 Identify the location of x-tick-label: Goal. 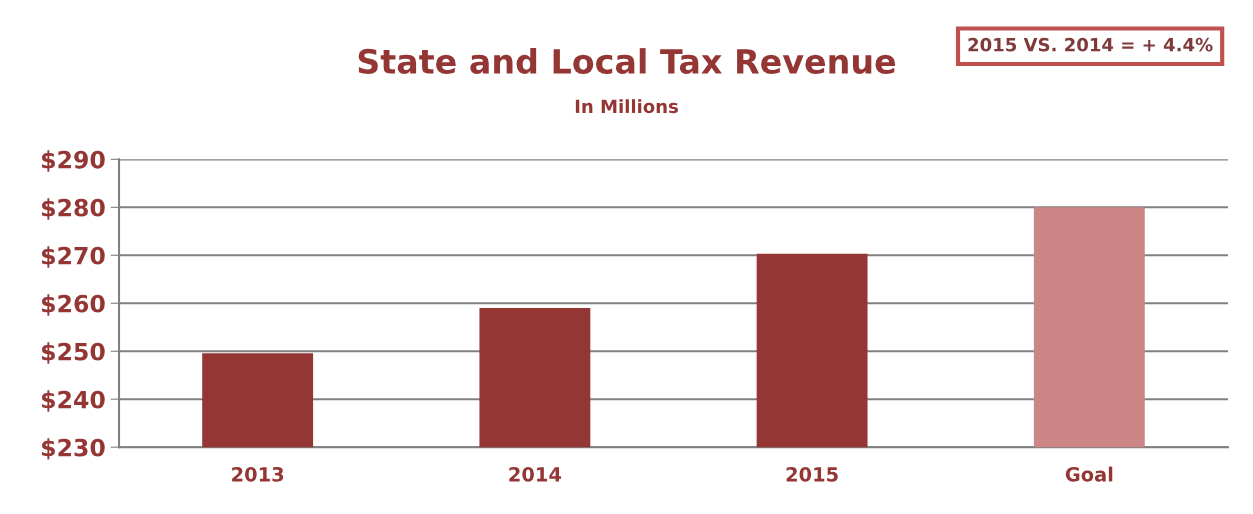
(1089, 474).